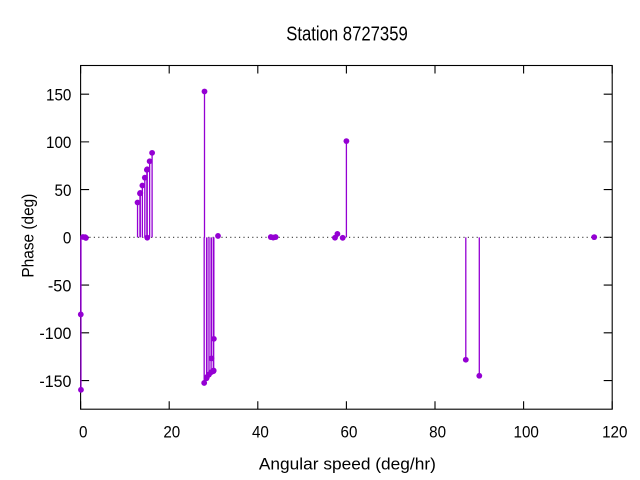 The image size is (640, 480). I want to click on svg-text: -150, so click(55, 381).